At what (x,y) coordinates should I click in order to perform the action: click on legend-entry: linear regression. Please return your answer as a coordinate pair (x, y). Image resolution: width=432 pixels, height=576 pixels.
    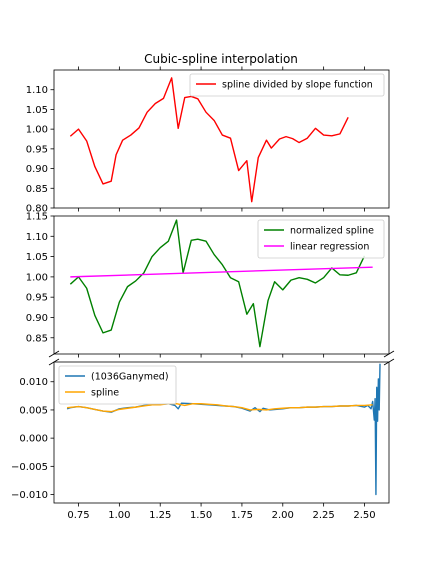
    Looking at the image, I should click on (329, 247).